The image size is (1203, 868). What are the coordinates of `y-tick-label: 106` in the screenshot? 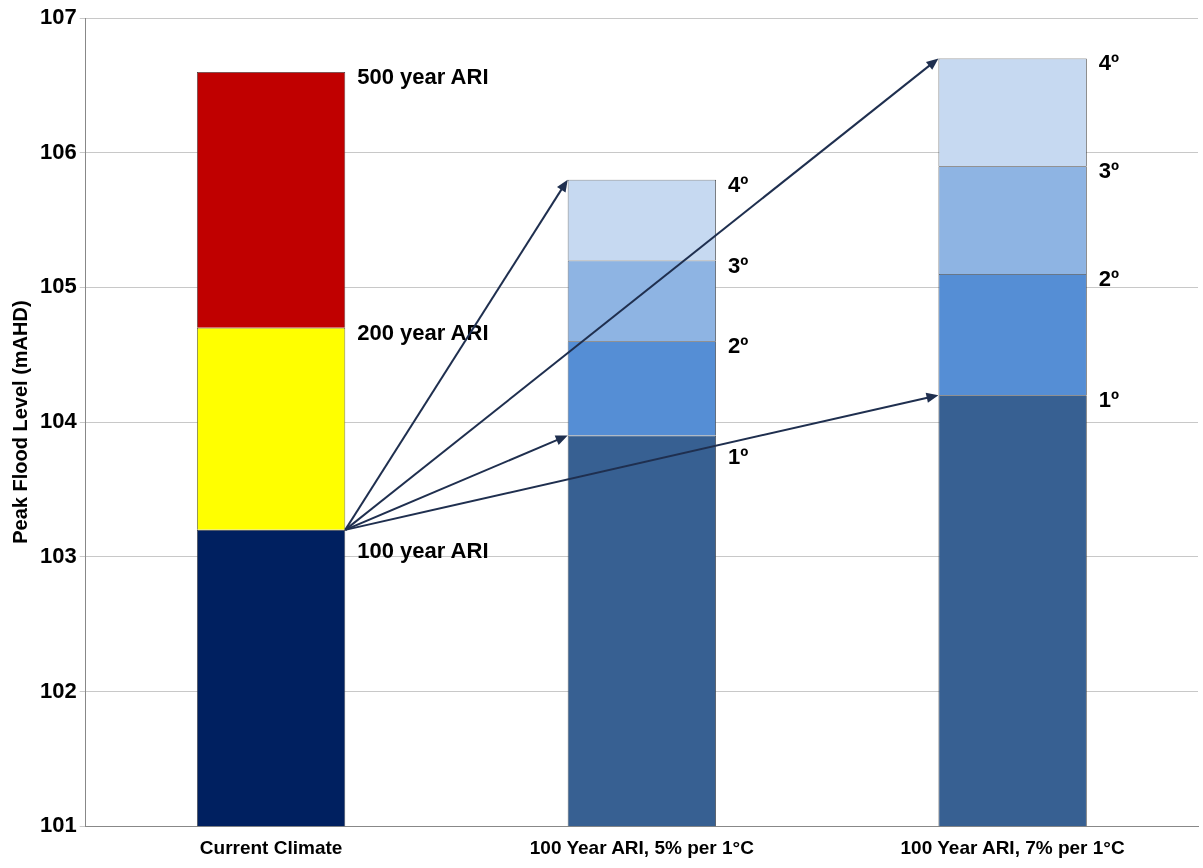 It's located at (58, 151).